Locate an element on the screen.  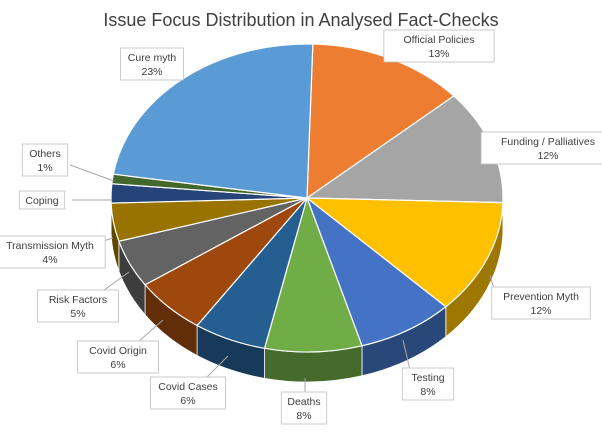
data-label-prevention-myth: Prevention Myth 12% is located at coordinates (541, 303).